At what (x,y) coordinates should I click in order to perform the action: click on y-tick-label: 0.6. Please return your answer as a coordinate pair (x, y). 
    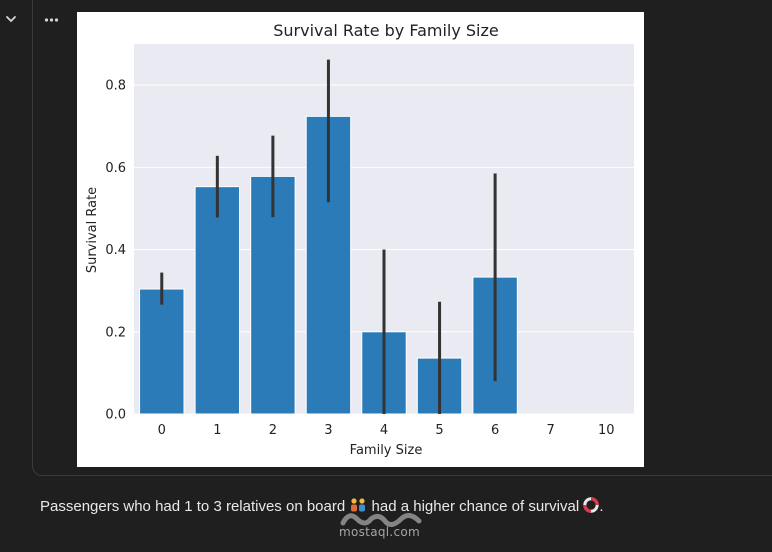
    Looking at the image, I should click on (115, 168).